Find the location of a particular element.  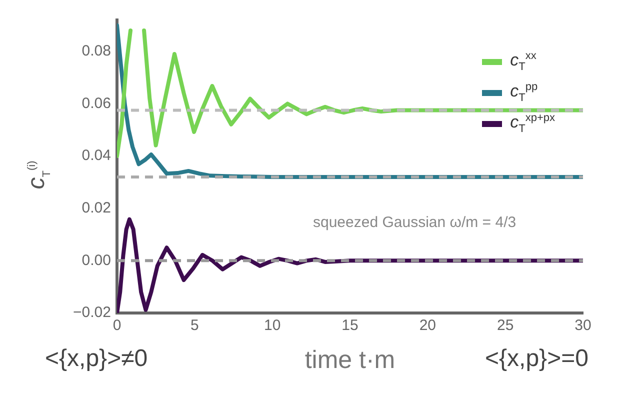

x-tick-label: 25 is located at coordinates (505, 325).